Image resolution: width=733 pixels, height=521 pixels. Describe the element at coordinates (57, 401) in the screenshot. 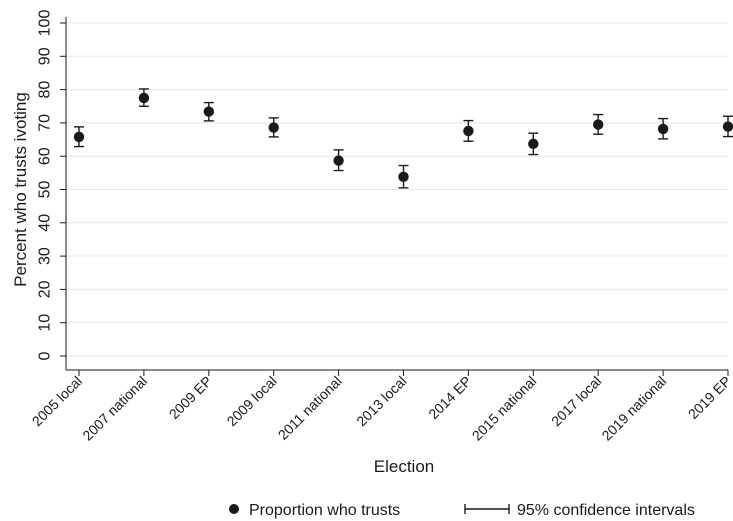

I see `x-tick-label: 2005 local` at that location.